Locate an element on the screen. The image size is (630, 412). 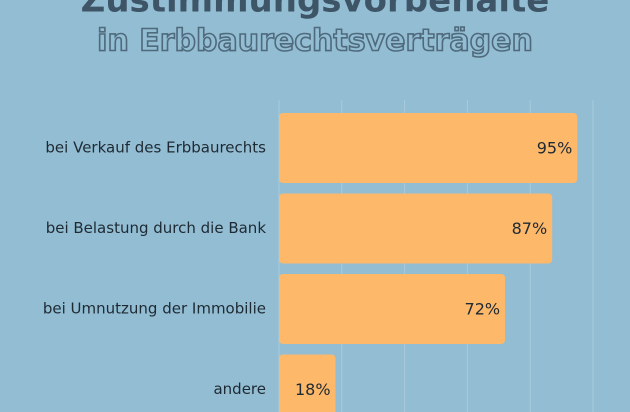
category-label: bei Belastung durch die Bank is located at coordinates (156, 228).